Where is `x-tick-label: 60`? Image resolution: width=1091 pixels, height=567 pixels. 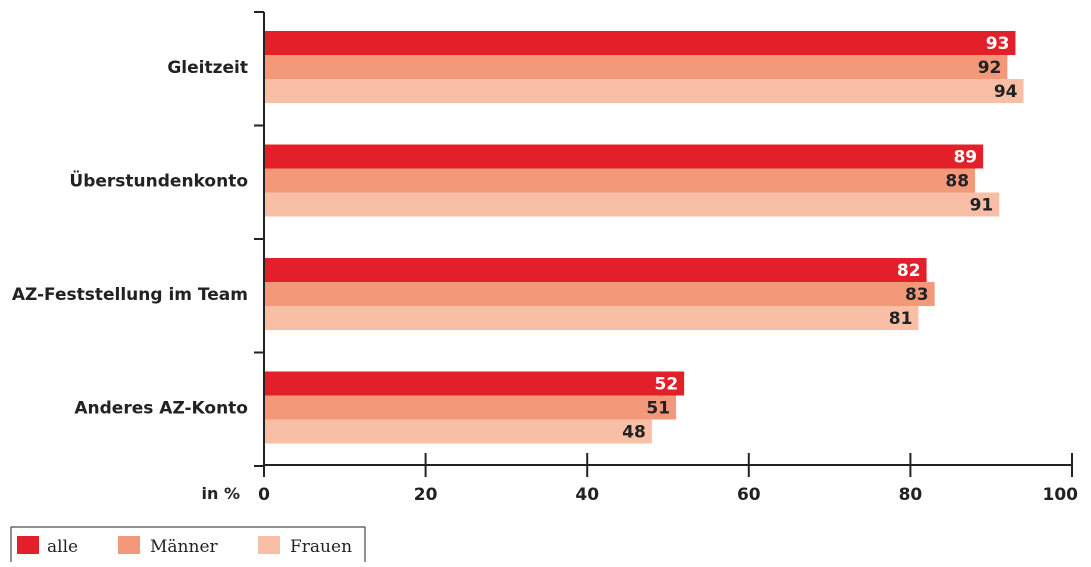
x-tick-label: 60 is located at coordinates (749, 495).